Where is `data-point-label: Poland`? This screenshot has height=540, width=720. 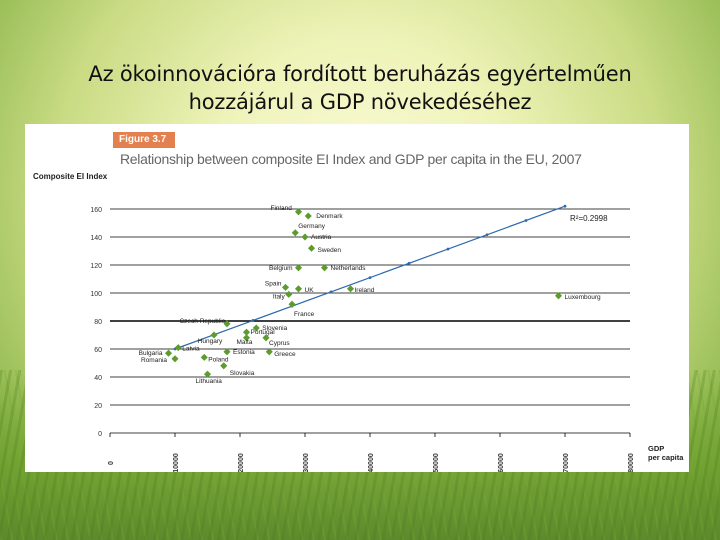 data-point-label: Poland is located at coordinates (218, 359).